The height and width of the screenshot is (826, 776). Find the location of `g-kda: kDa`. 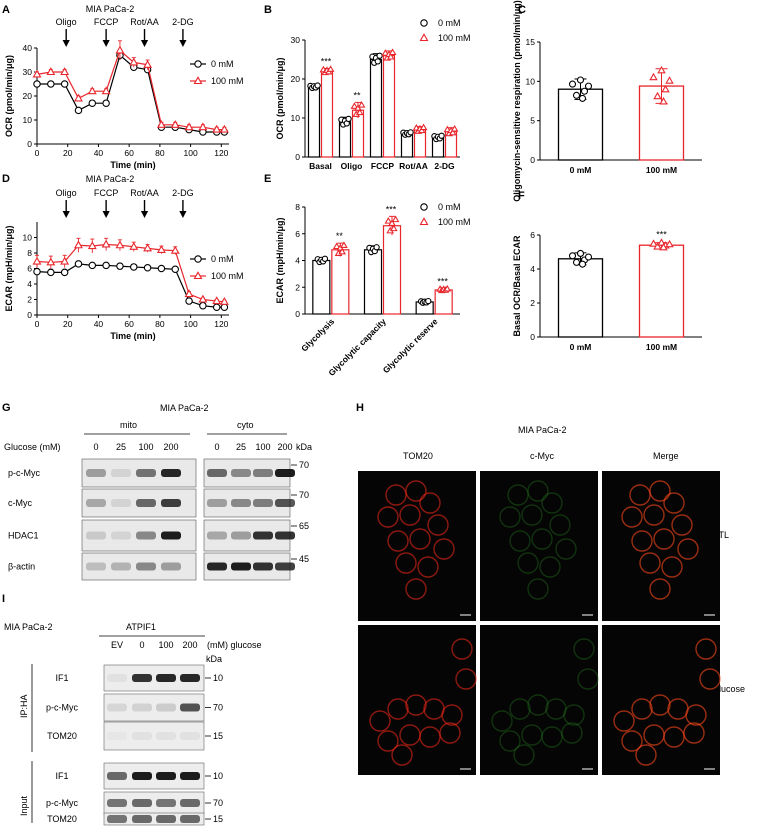

g-kda: kDa is located at coordinates (304, 447).